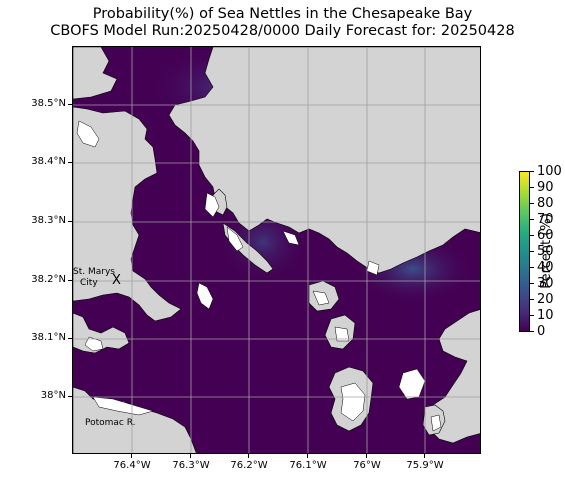 This screenshot has width=565, height=482. What do you see at coordinates (545, 315) in the screenshot?
I see `colorbar-tick-label: 10` at bounding box center [545, 315].